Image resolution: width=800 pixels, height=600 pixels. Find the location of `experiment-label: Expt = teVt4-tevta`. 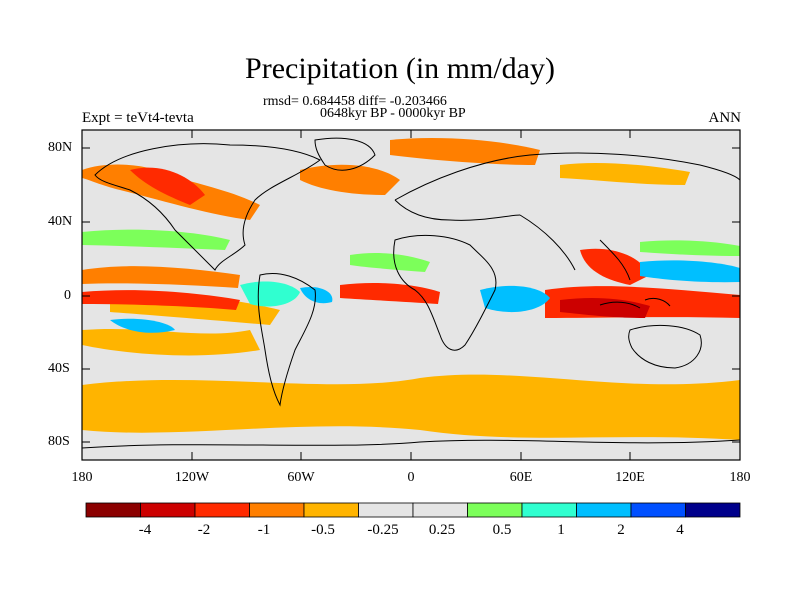

experiment-label: Expt = teVt4-tevta is located at coordinates (138, 118).